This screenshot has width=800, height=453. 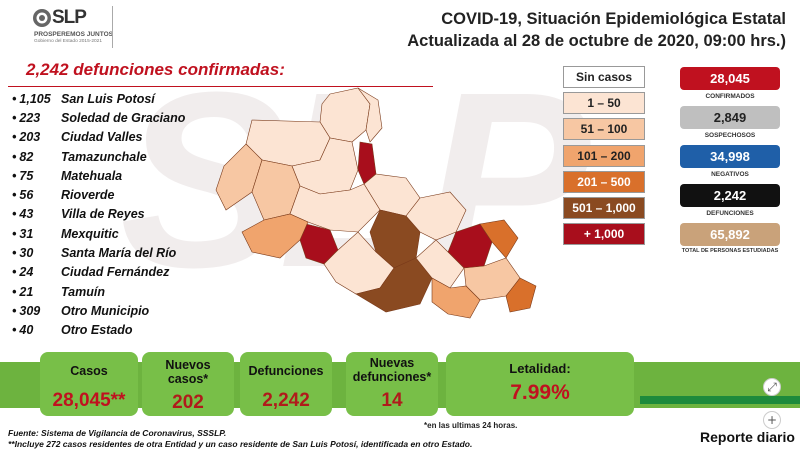 What do you see at coordinates (392, 400) in the screenshot?
I see `kpi-nuevas-defunciones-value: 14` at bounding box center [392, 400].